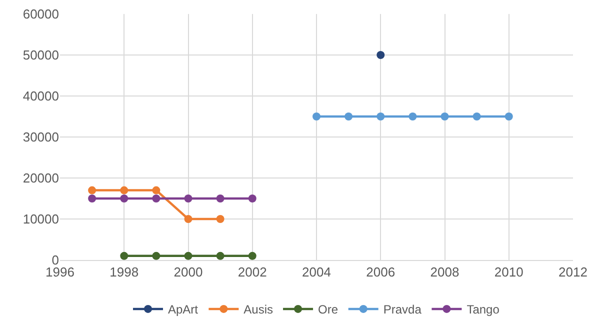 The image size is (601, 336). Describe the element at coordinates (40, 55) in the screenshot. I see `y-tick-label: 50000` at that location.